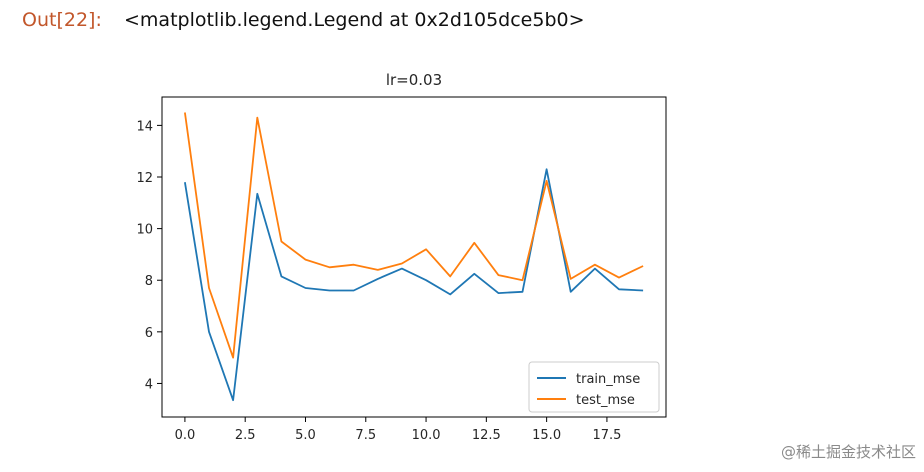 The width and height of the screenshot is (924, 472). Describe the element at coordinates (606, 435) in the screenshot. I see `x-tick-label: 17.5` at that location.